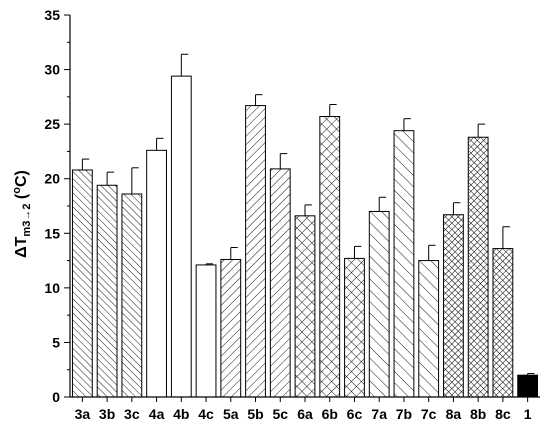  I want to click on x-tick-label-7b: 7b, so click(404, 414).